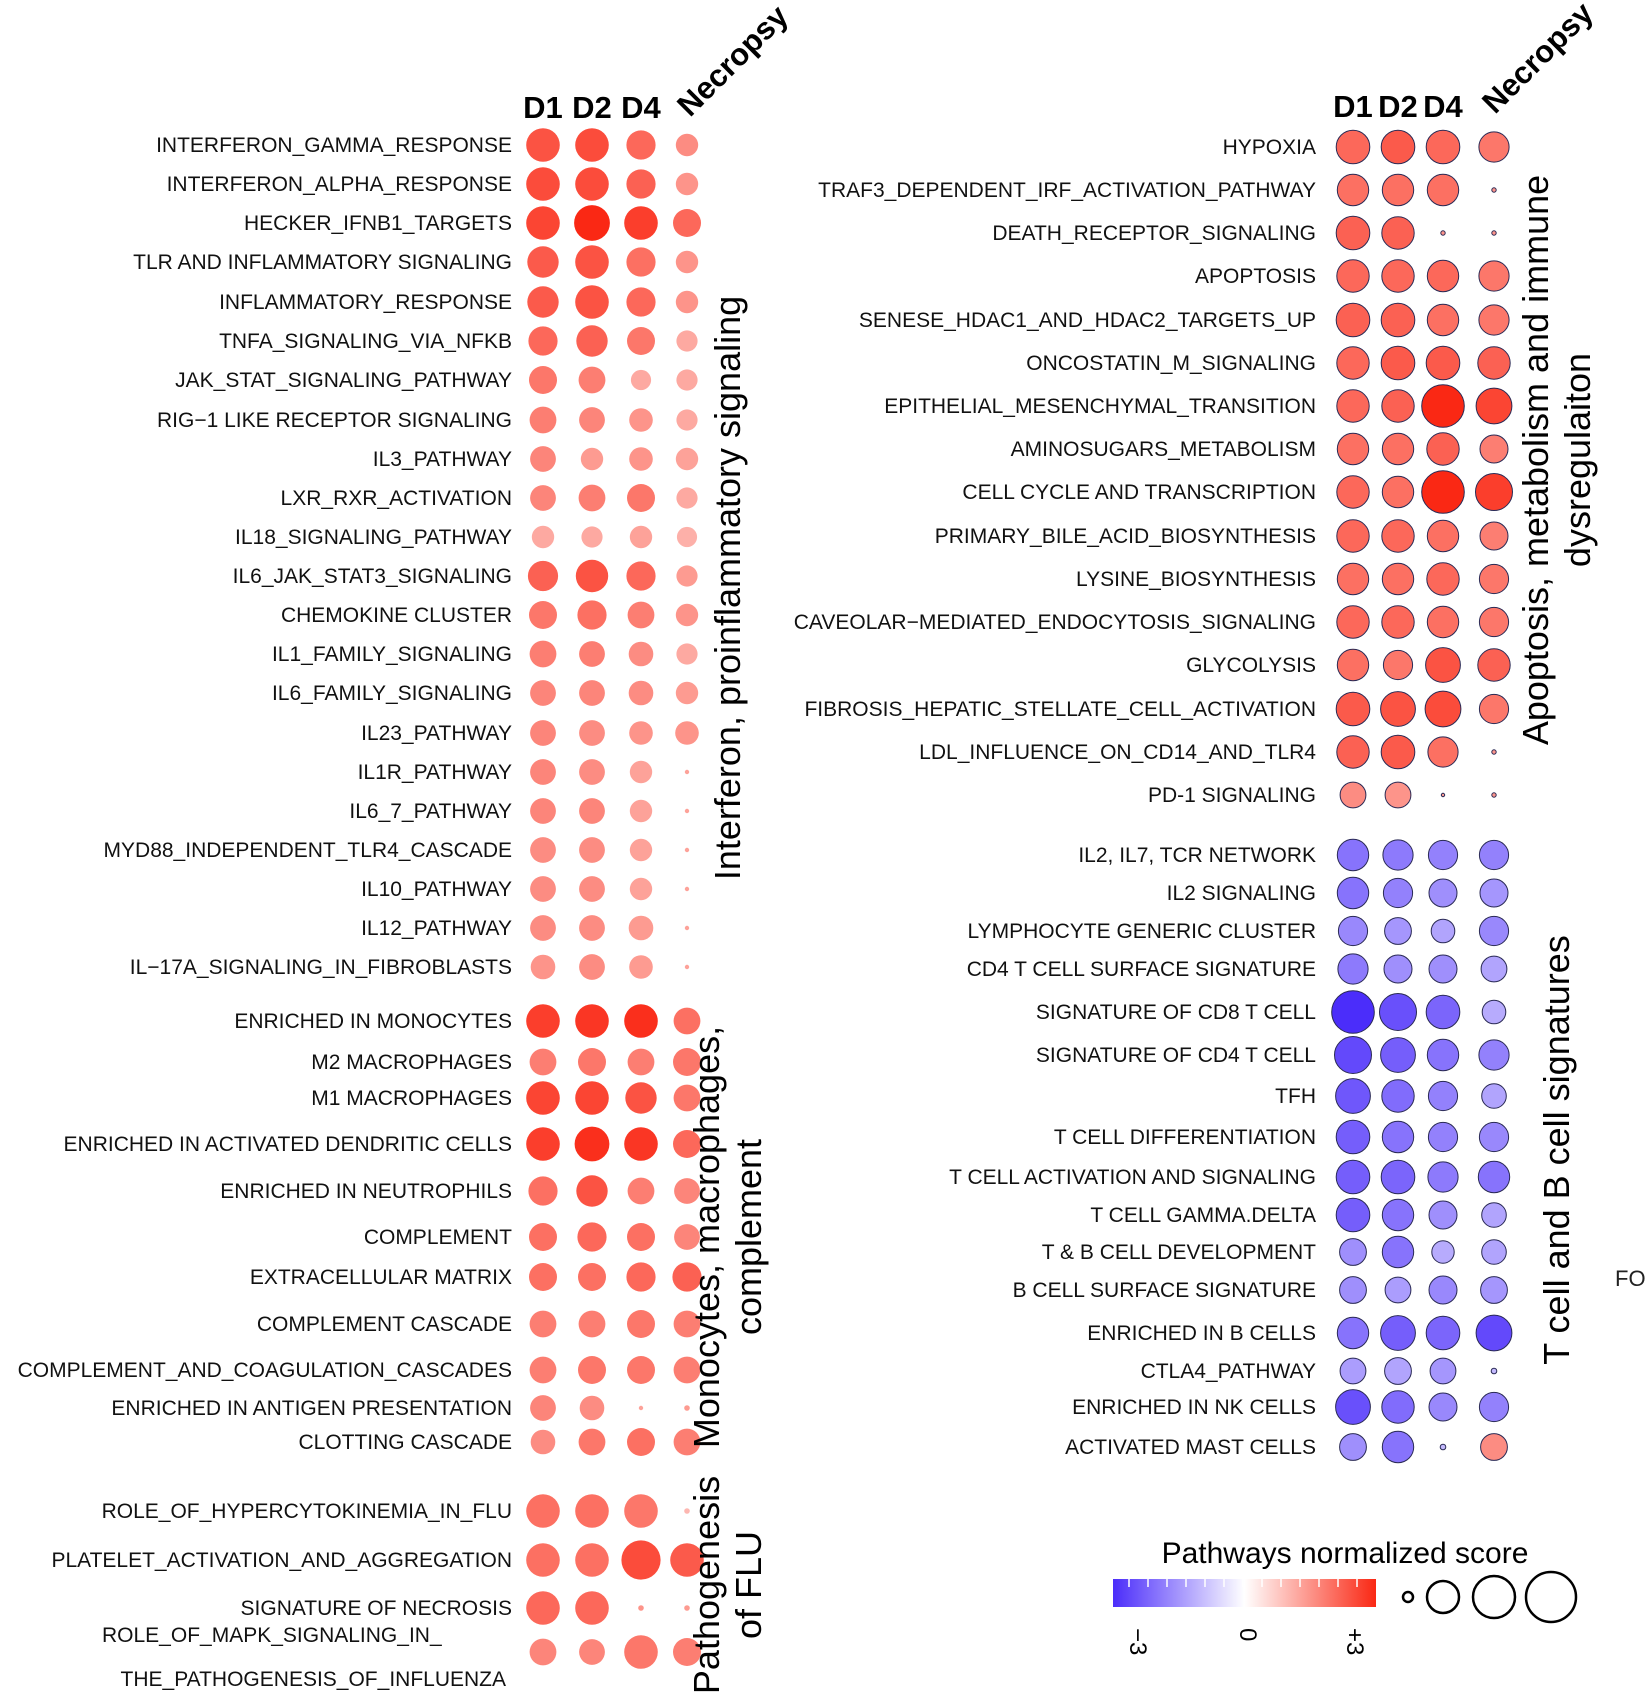 The height and width of the screenshot is (1702, 1650). I want to click on row-label: TNFA_SIGNALING_VIA_NFKB, so click(365, 341).